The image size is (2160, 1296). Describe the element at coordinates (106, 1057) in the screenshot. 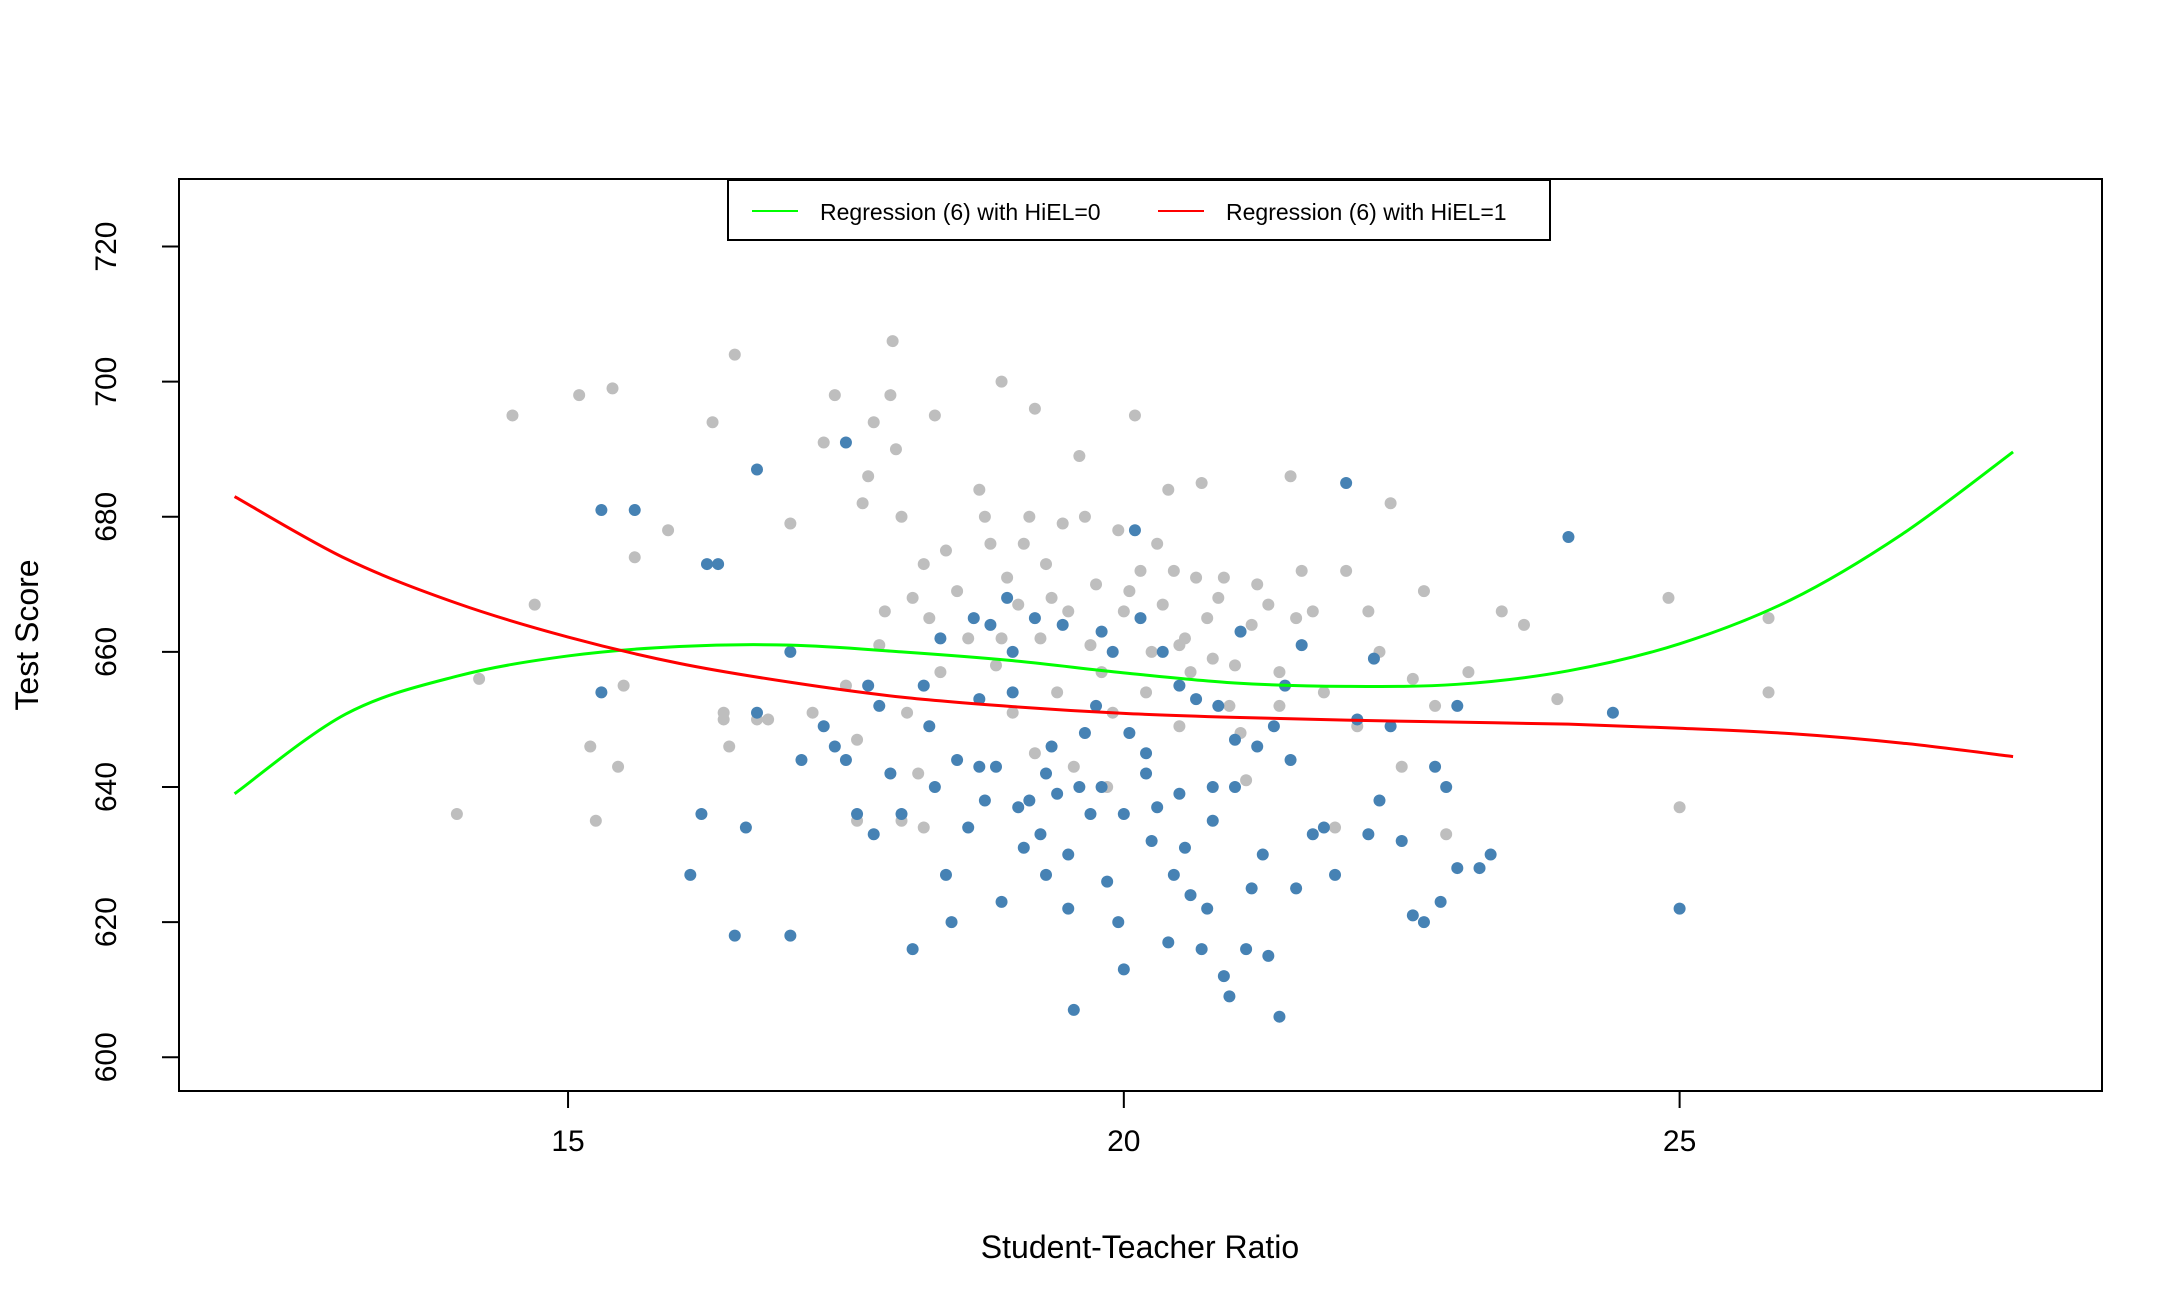

I see `y-tick-label: 600` at that location.